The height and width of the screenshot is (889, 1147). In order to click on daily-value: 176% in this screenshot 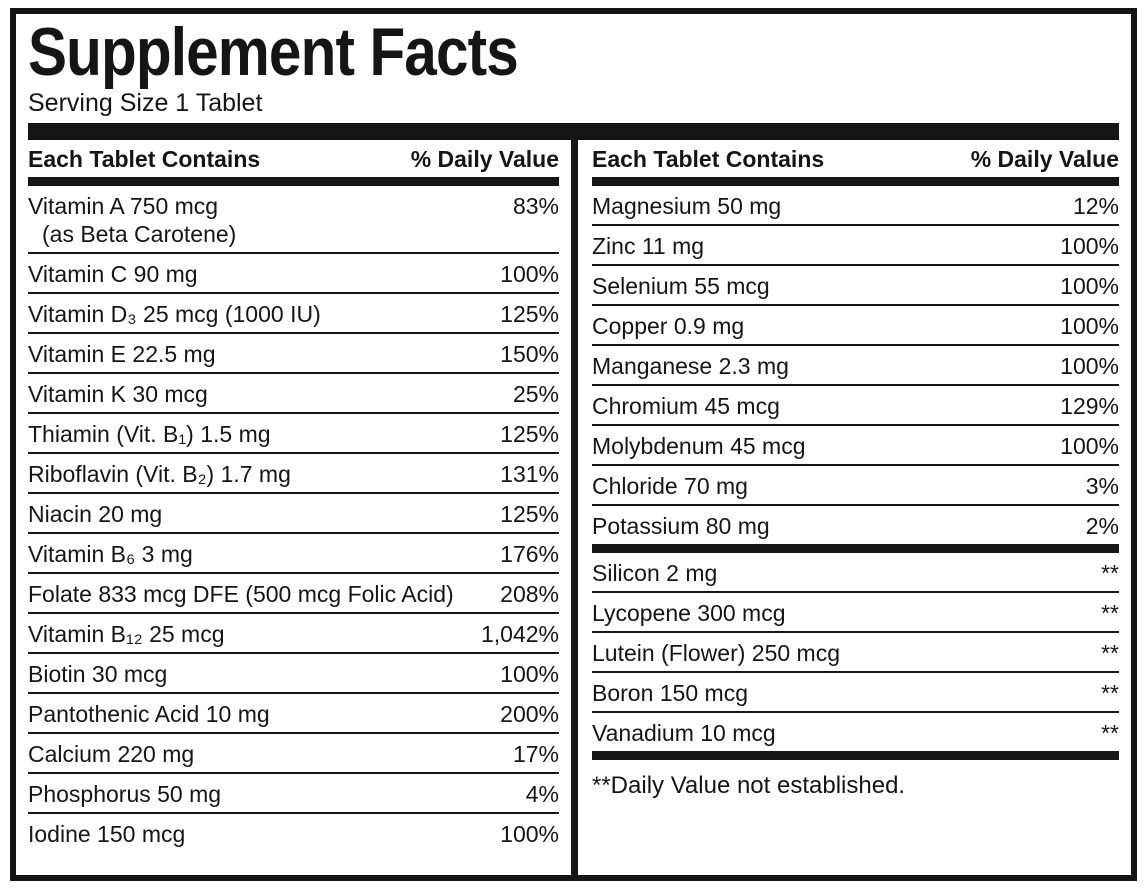, I will do `click(529, 554)`.